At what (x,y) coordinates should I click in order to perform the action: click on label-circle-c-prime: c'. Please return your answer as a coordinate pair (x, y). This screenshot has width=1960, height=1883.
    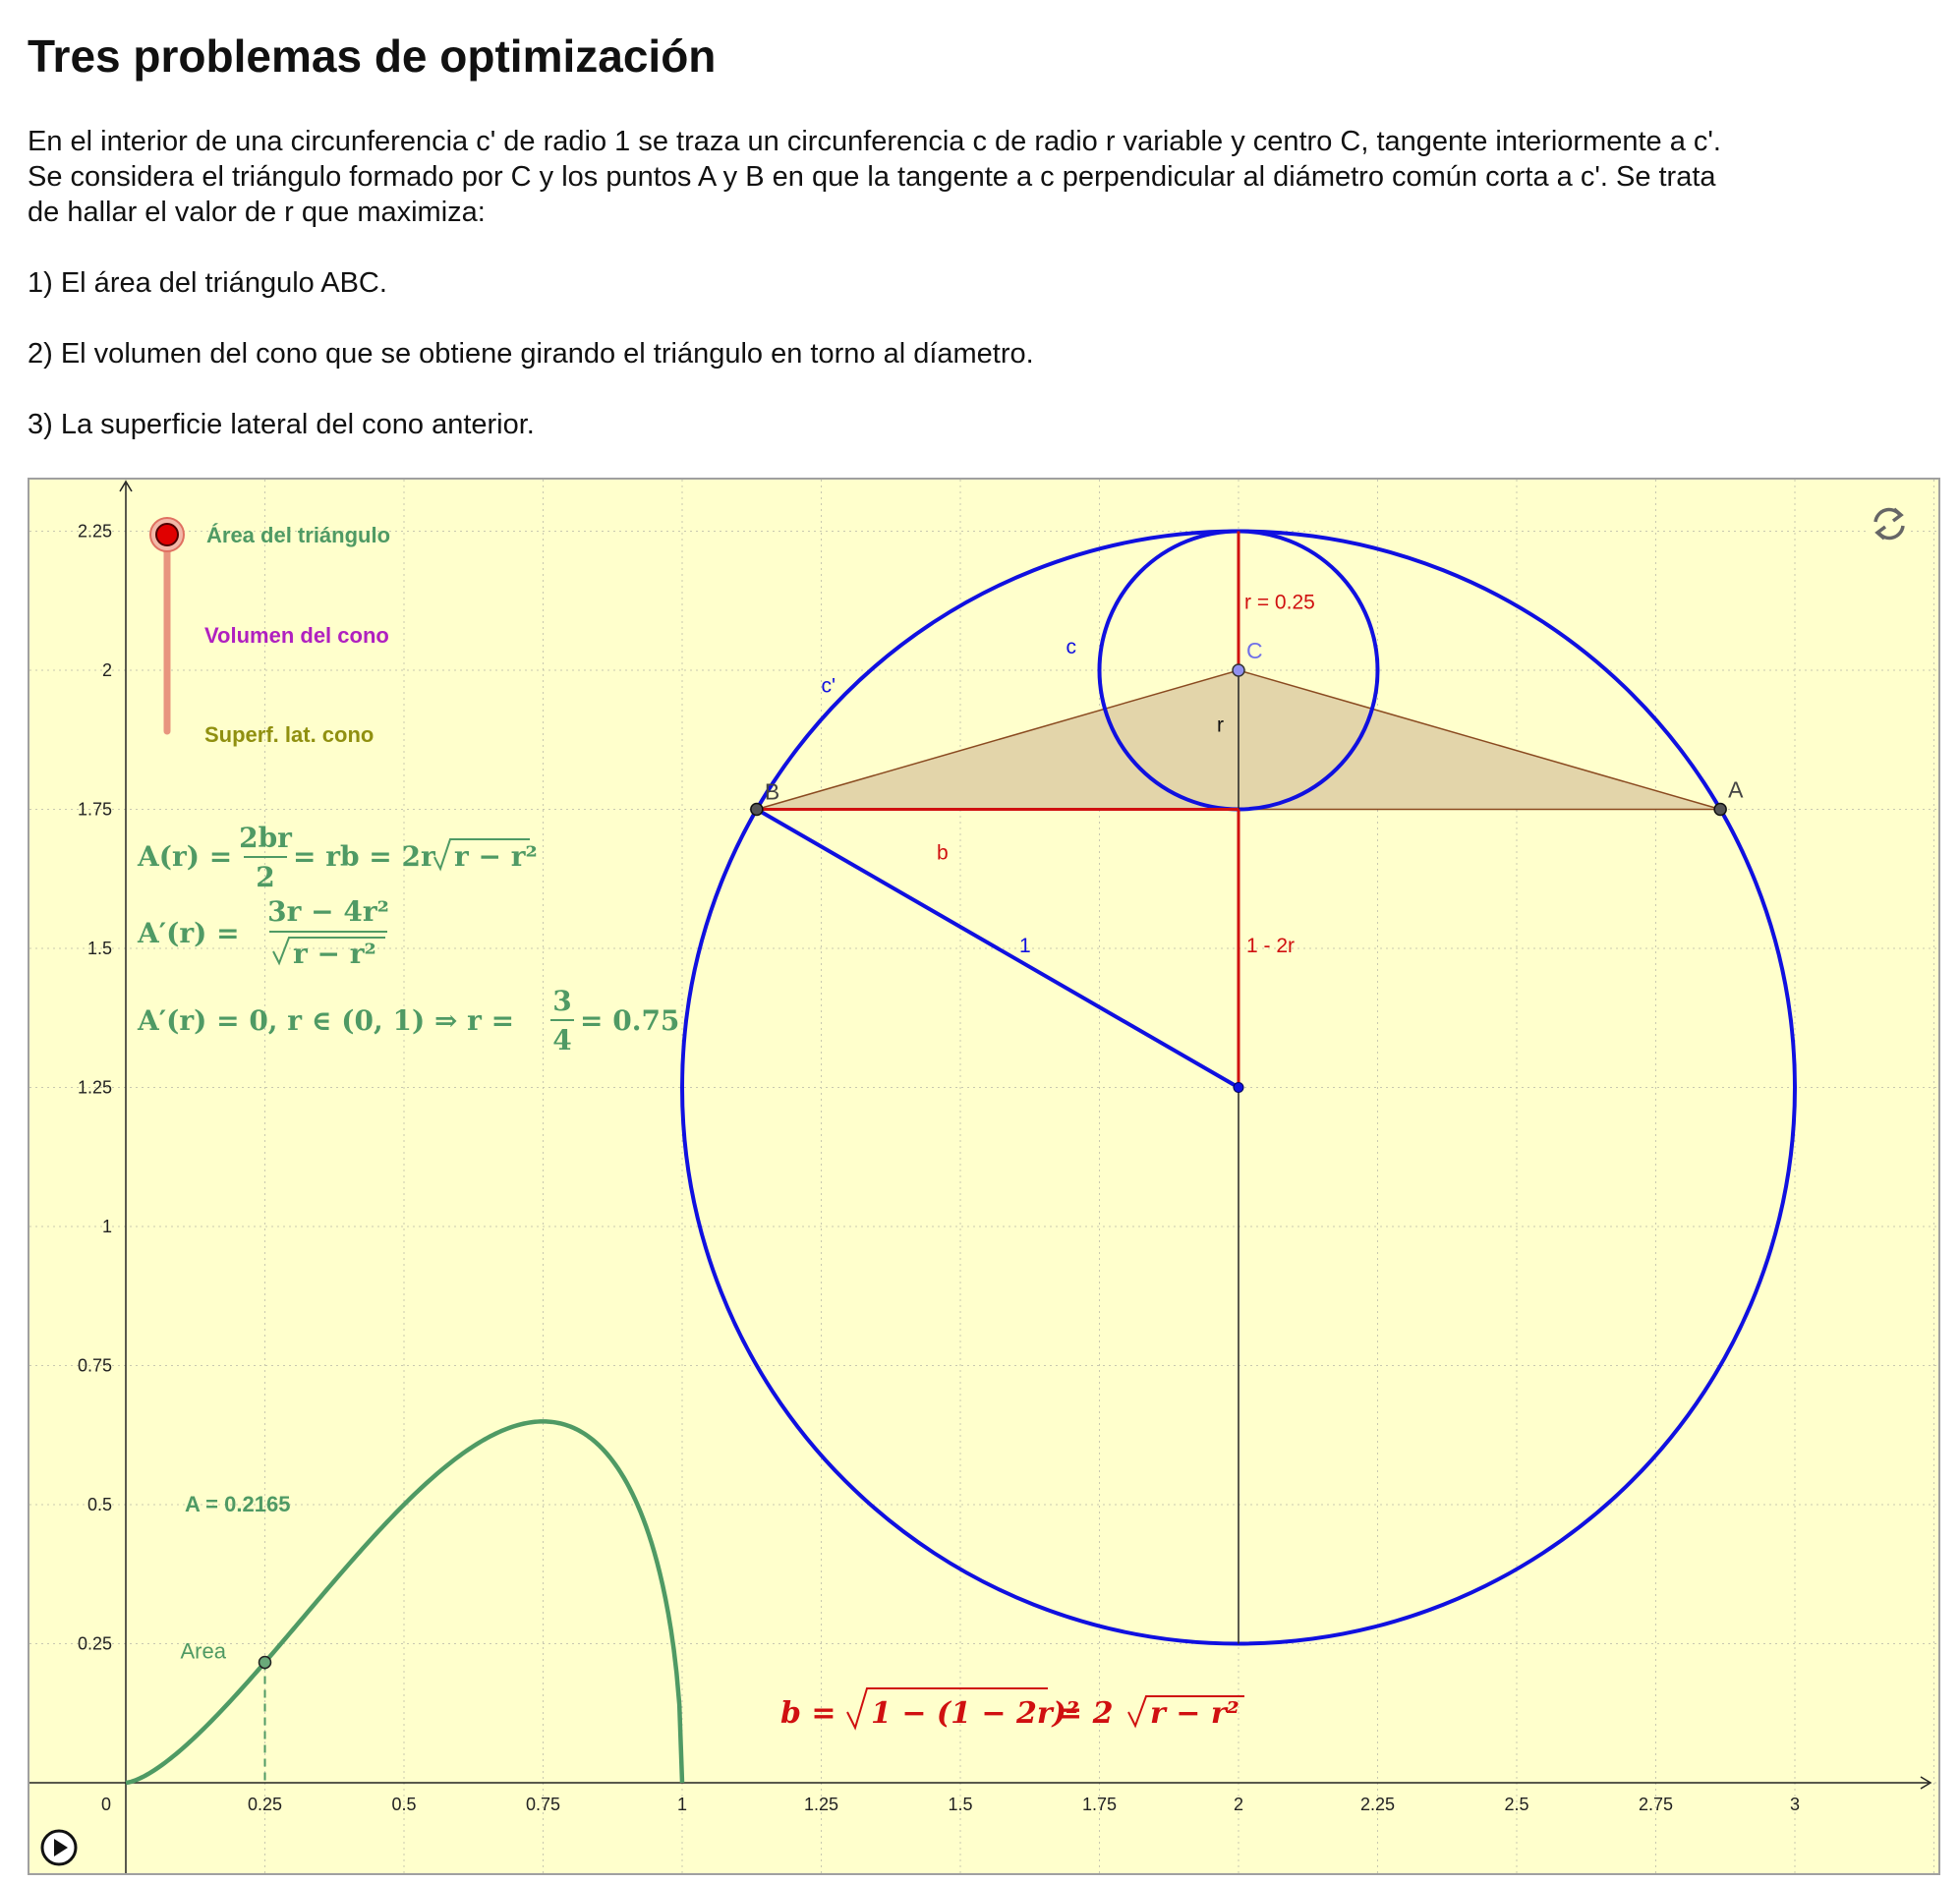
    Looking at the image, I should click on (829, 687).